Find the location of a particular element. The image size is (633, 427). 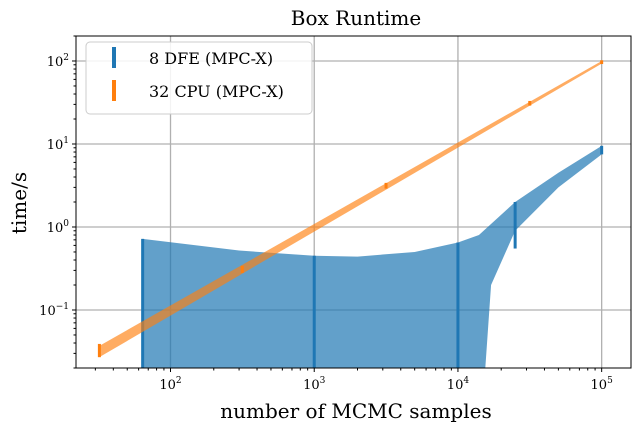

x-tick-label-1: 103 is located at coordinates (314, 384).